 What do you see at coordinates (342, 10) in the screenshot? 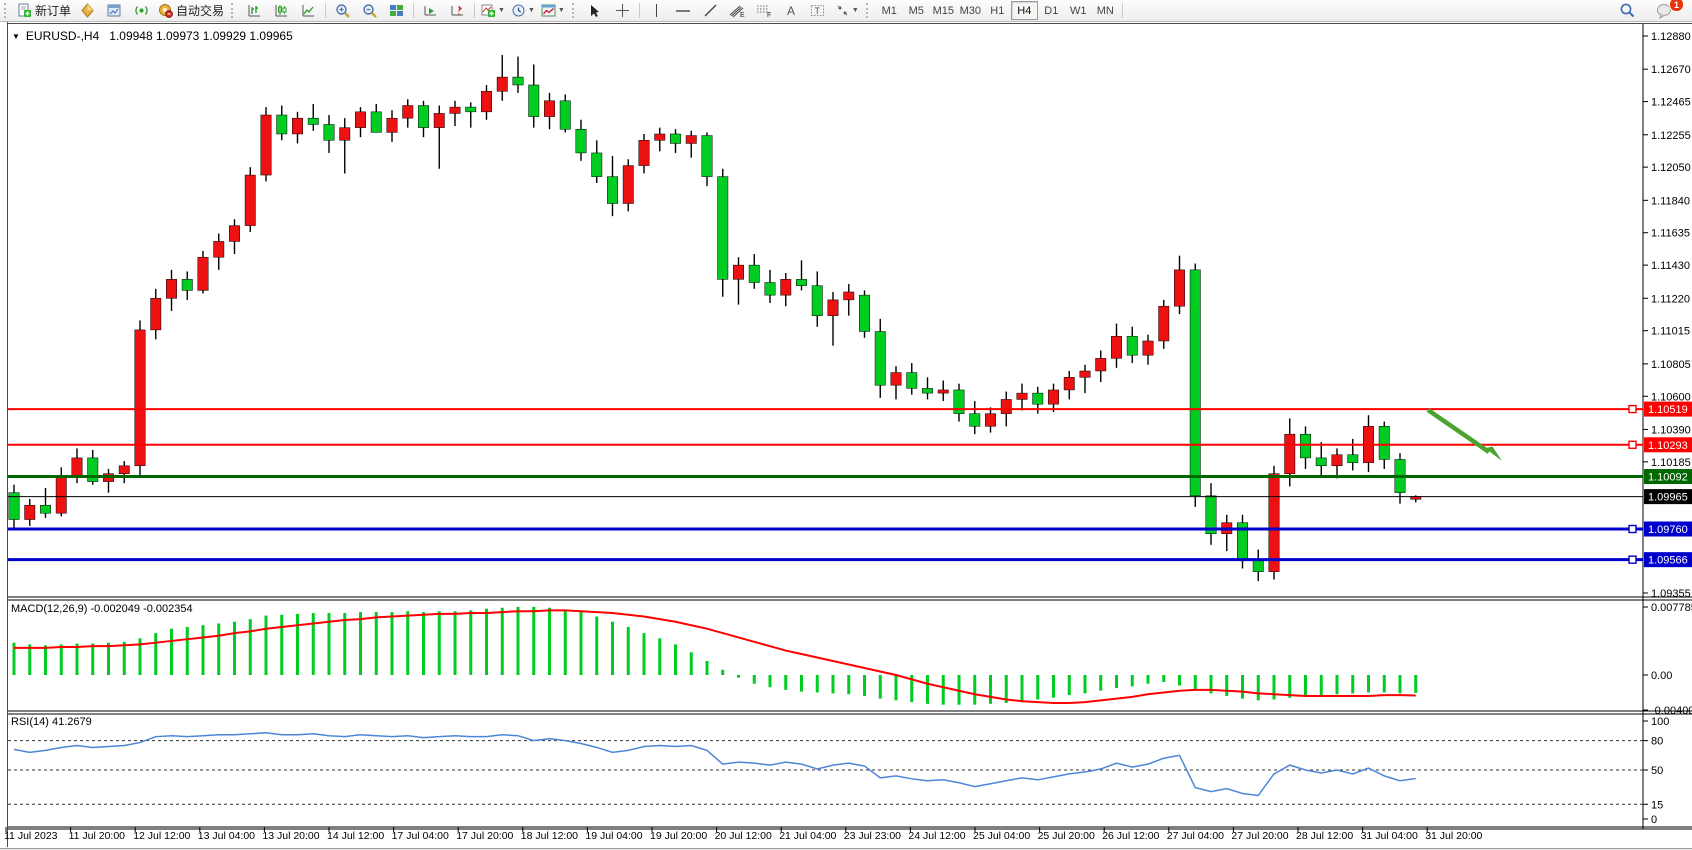
I see `zoom-in-button` at bounding box center [342, 10].